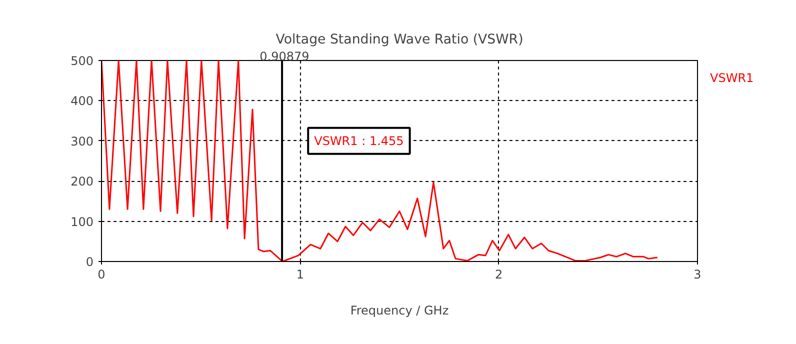  Describe the element at coordinates (698, 275) in the screenshot. I see `x-tick-label: 3` at that location.